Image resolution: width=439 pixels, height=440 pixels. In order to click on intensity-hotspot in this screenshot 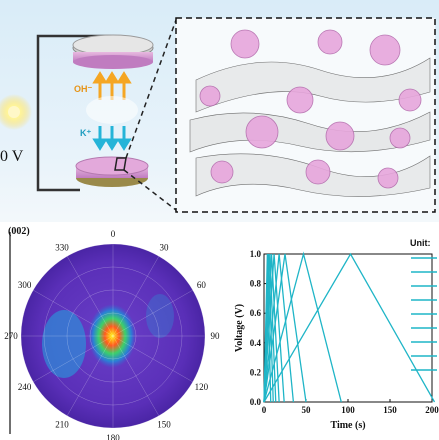, I will do `click(112, 336)`.